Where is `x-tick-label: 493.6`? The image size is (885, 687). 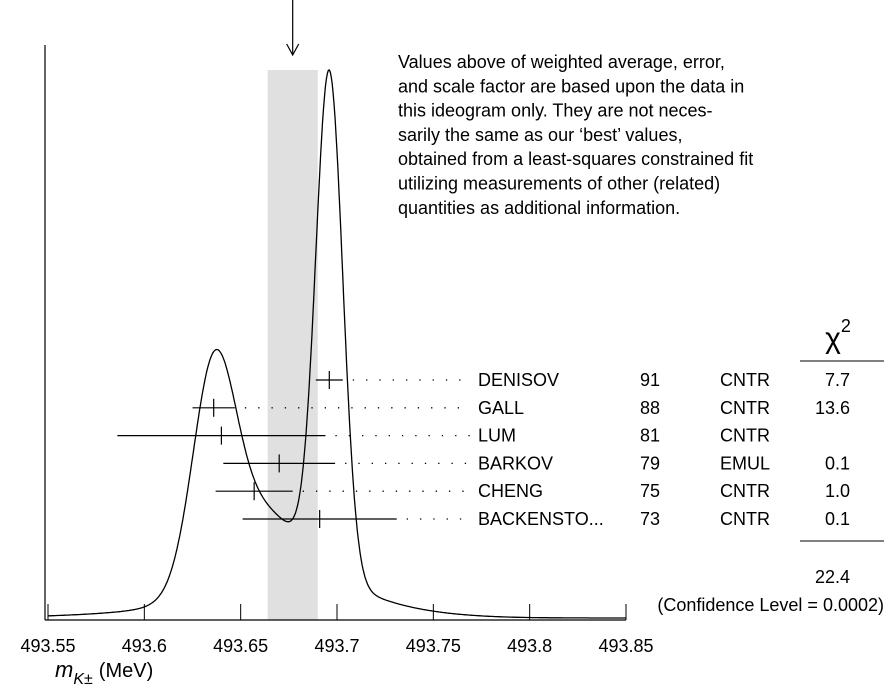 x-tick-label: 493.6 is located at coordinates (144, 646).